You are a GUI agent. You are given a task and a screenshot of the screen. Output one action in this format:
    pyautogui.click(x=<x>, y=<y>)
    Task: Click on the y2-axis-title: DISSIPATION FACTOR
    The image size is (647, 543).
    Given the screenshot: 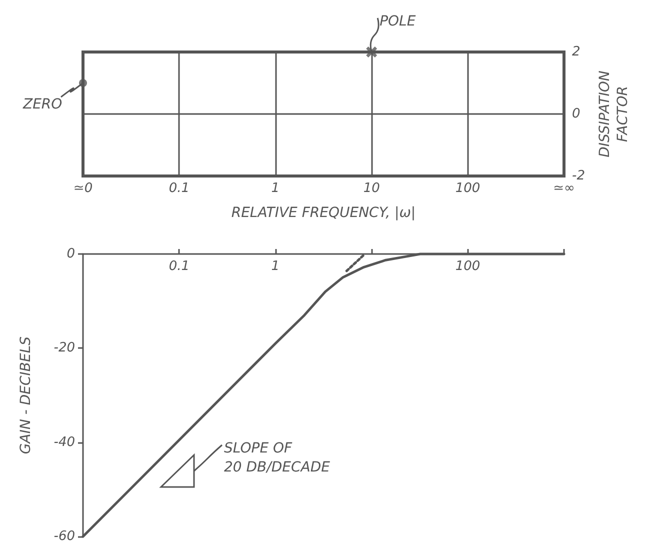 What is the action you would take?
    pyautogui.click(x=614, y=114)
    